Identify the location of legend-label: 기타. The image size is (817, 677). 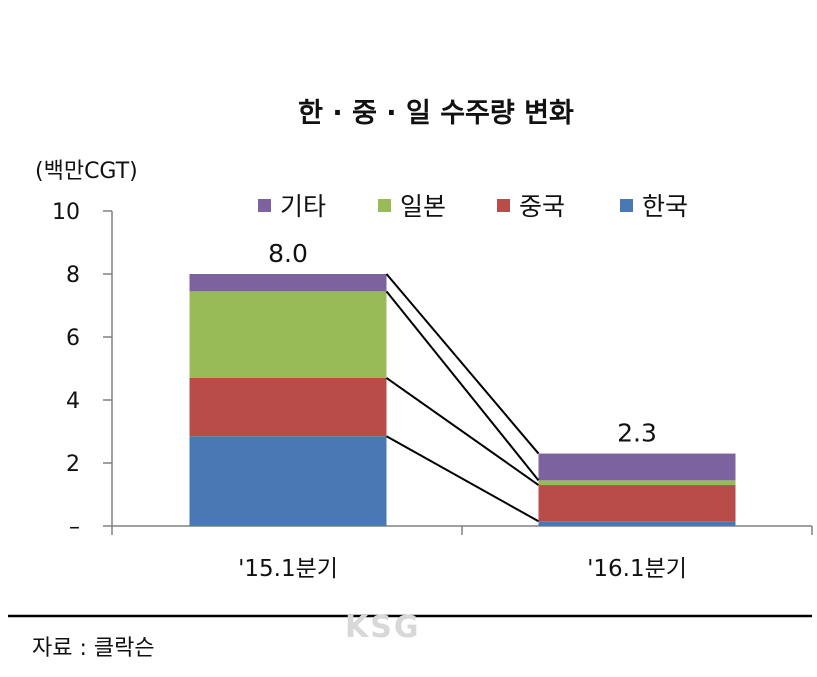
(303, 206).